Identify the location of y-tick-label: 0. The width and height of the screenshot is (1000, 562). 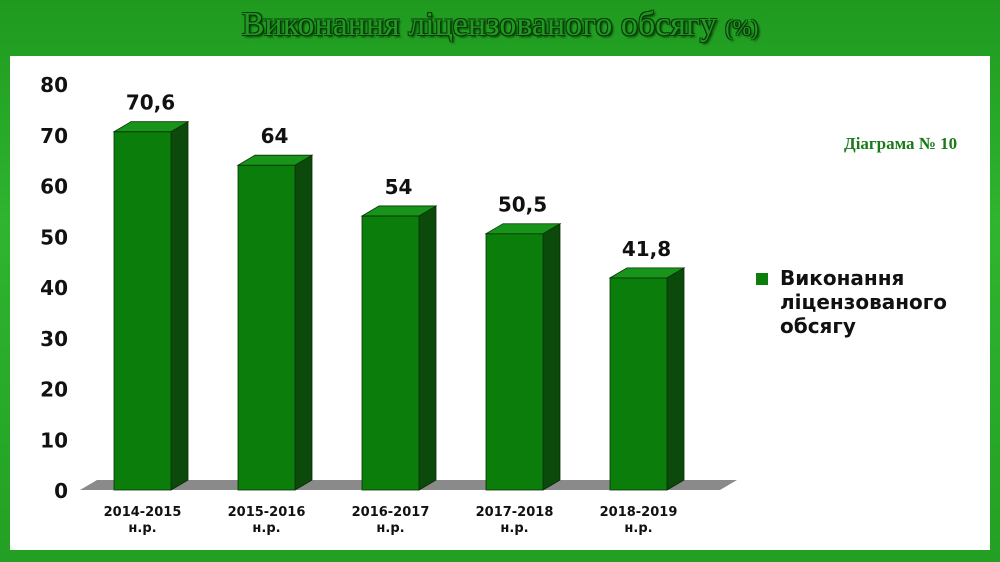
(61, 491).